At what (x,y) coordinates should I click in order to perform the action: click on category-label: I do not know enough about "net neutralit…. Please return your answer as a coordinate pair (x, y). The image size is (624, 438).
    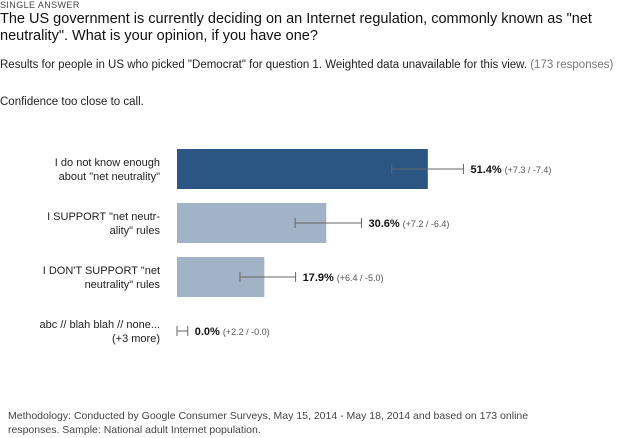
    Looking at the image, I should click on (107, 170).